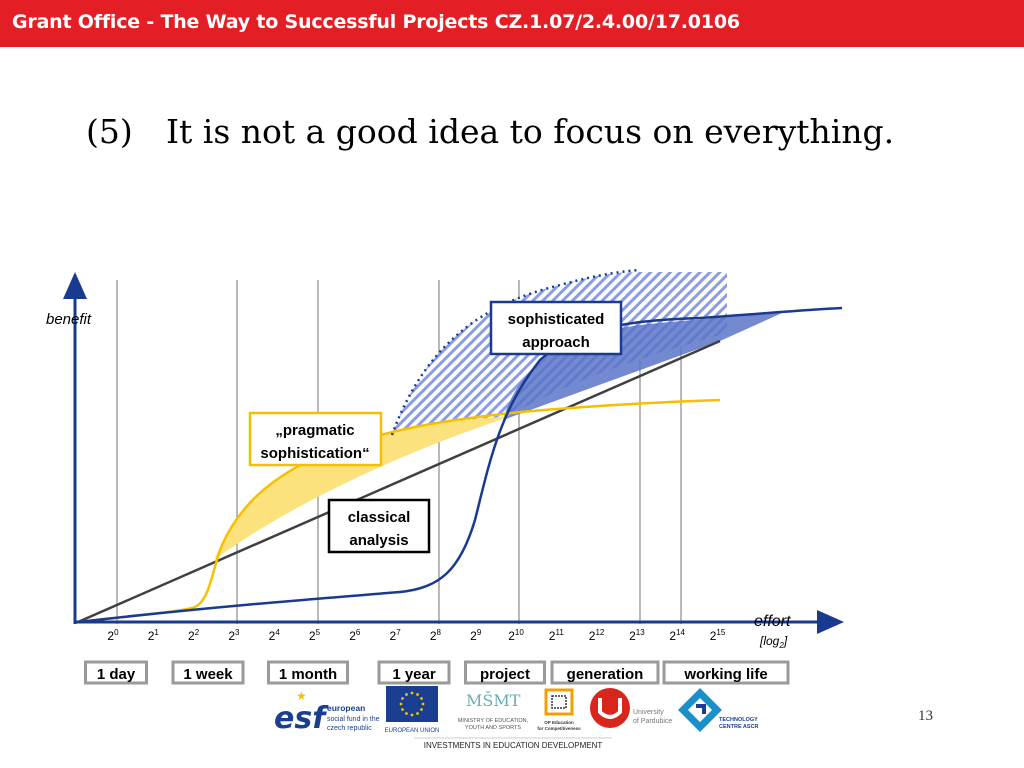 The height and width of the screenshot is (768, 1024). Describe the element at coordinates (718, 635) in the screenshot. I see `tick-label: 215` at that location.